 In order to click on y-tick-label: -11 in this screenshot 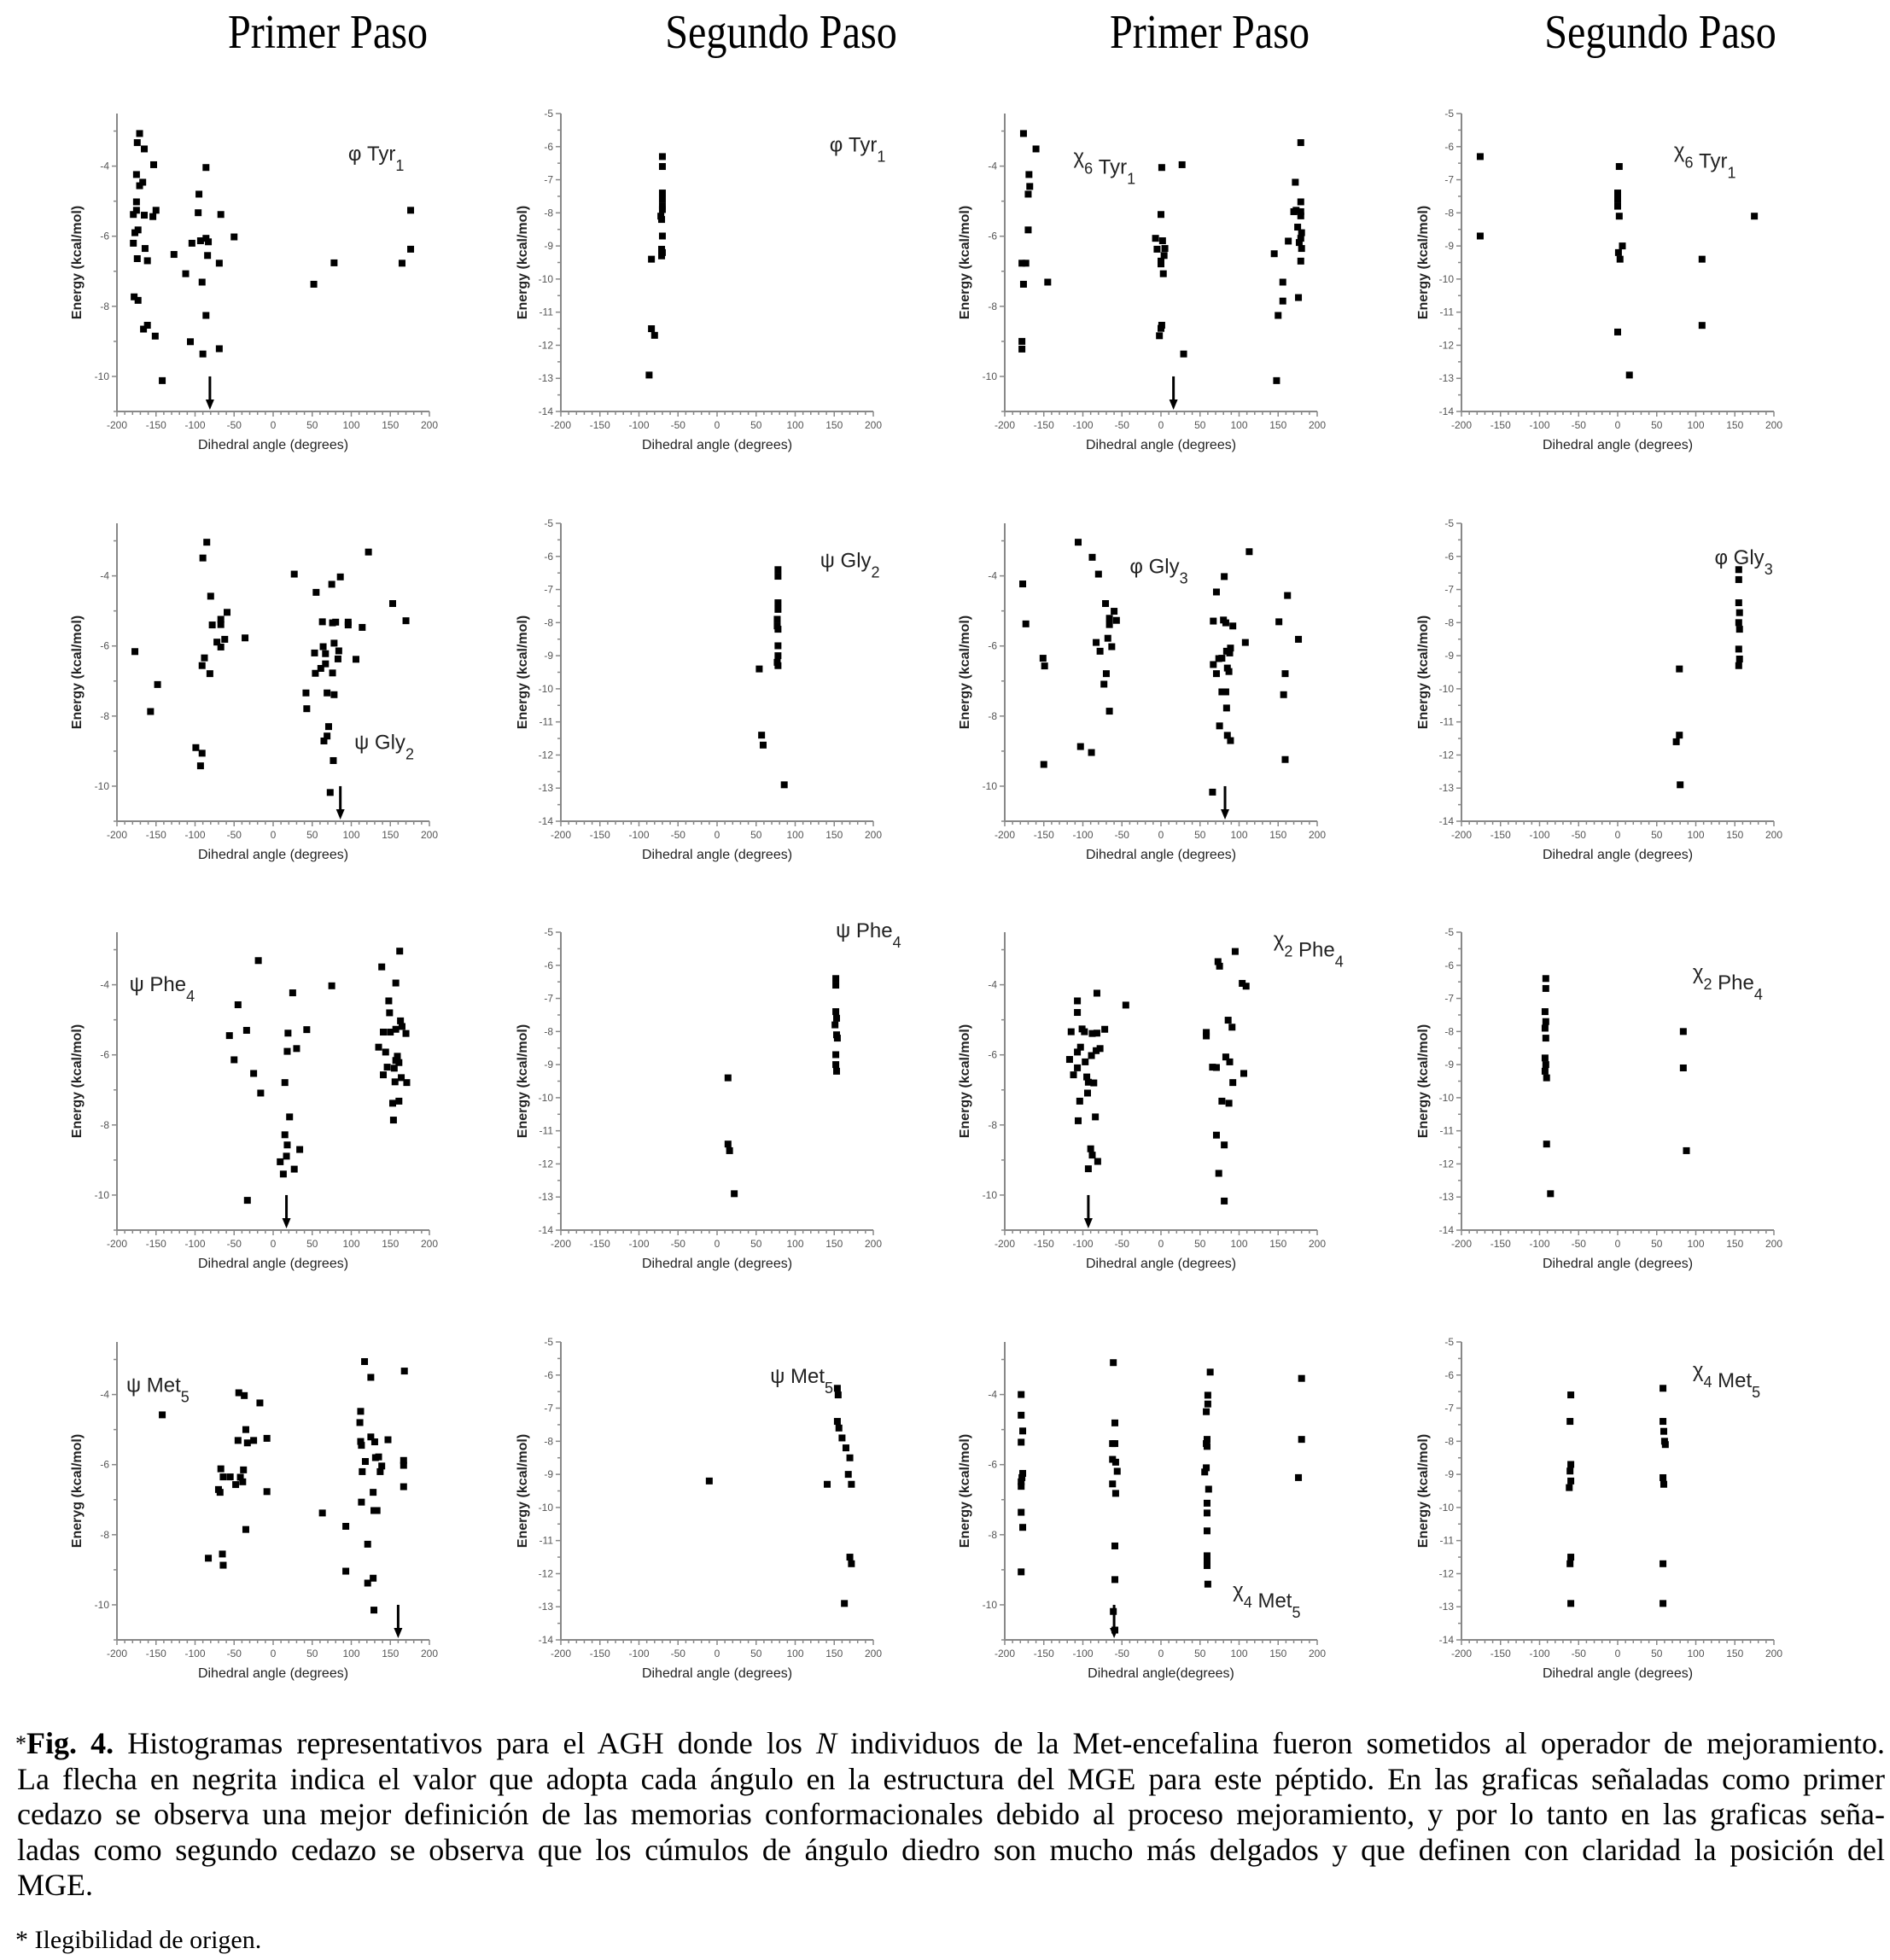, I will do `click(547, 1131)`.